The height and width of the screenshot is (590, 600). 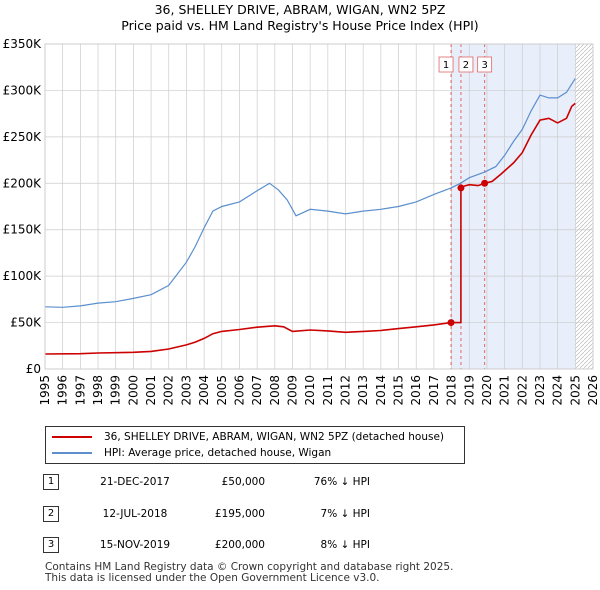 What do you see at coordinates (135, 482) in the screenshot?
I see `transaction-date: 21-DEC-2017` at bounding box center [135, 482].